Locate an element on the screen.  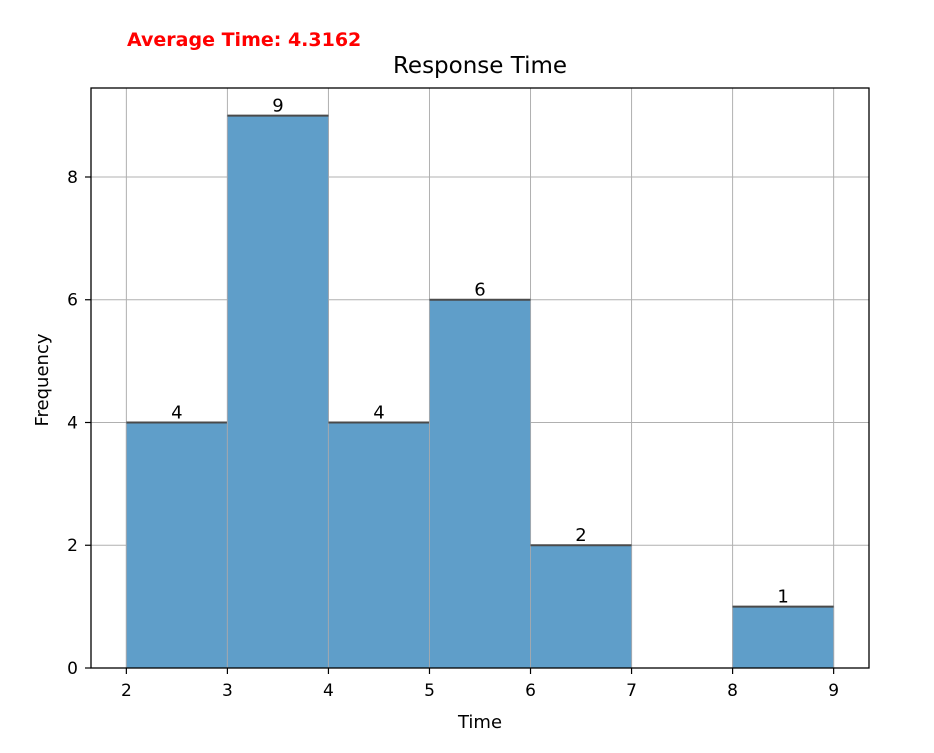
y-tick-label: 4 is located at coordinates (72, 423).